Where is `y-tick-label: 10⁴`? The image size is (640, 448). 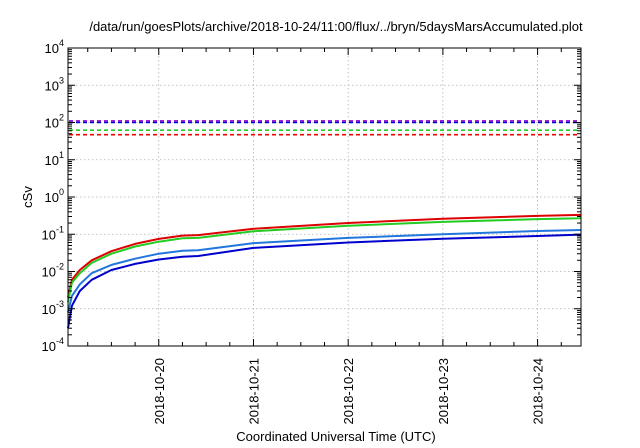 y-tick-label: 10⁴ is located at coordinates (54, 47).